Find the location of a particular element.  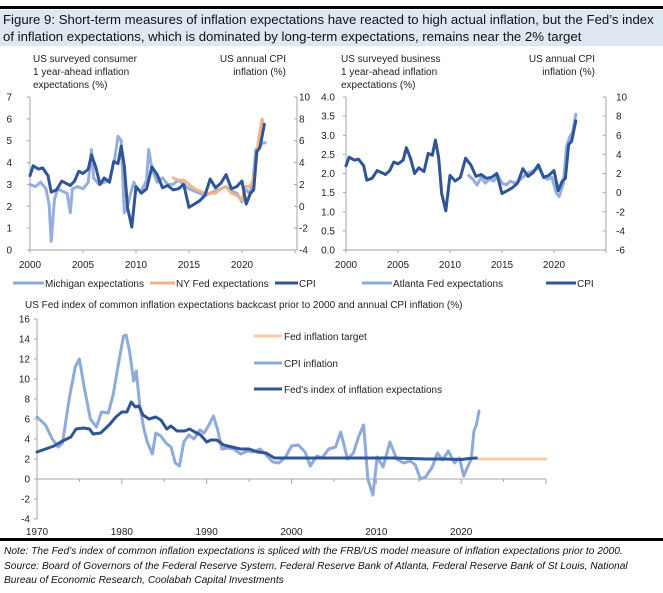

chart2-left-label-line1: US surveyed business is located at coordinates (391, 59).